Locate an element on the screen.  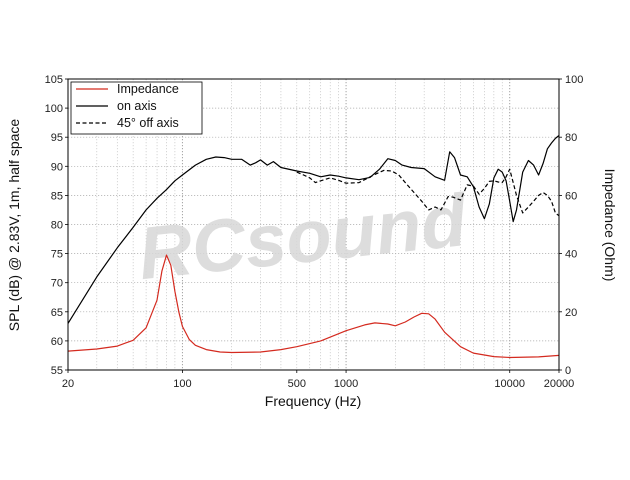
x-tick-label: 100 is located at coordinates (182, 384).